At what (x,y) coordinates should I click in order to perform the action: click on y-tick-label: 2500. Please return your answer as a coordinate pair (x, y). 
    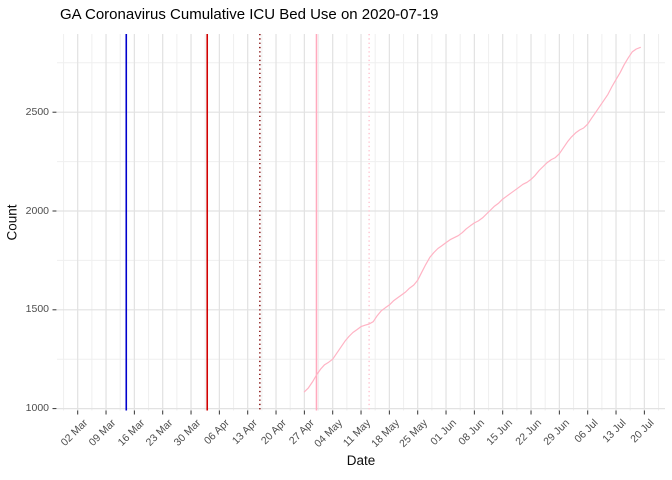
    Looking at the image, I should click on (37, 111).